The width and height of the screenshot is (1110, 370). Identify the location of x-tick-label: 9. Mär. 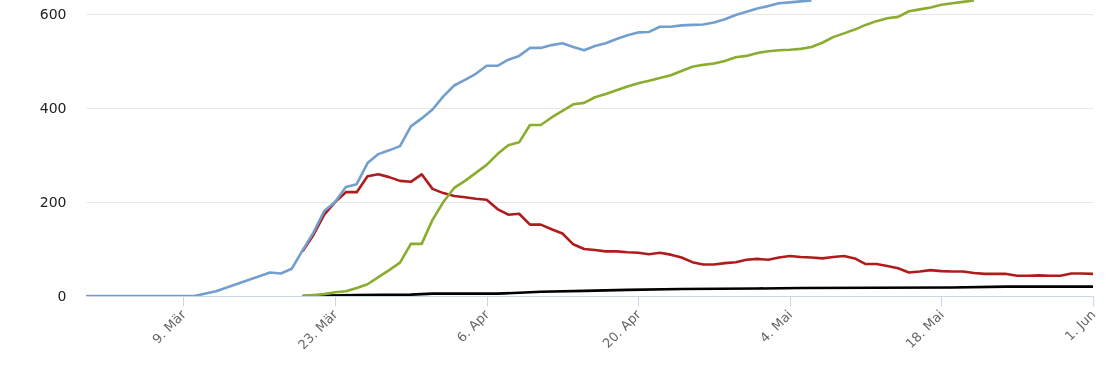
(169, 326).